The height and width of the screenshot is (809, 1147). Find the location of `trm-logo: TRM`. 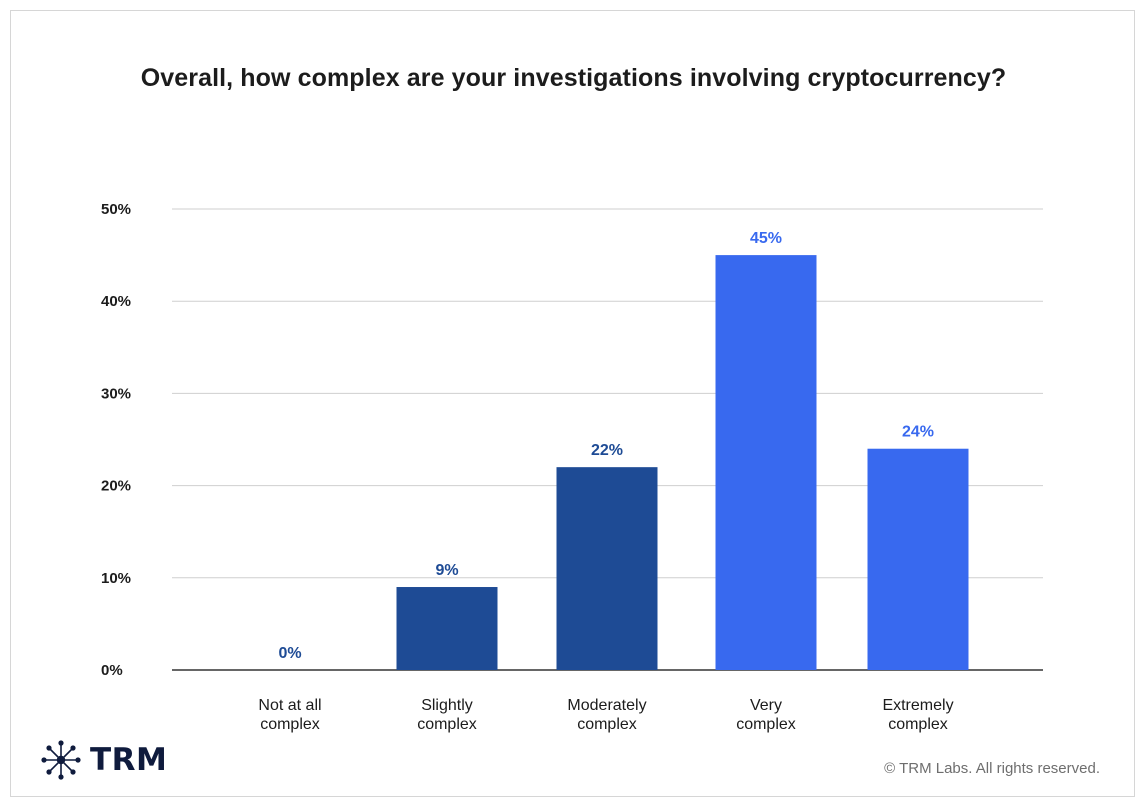

trm-logo: TRM is located at coordinates (103, 760).